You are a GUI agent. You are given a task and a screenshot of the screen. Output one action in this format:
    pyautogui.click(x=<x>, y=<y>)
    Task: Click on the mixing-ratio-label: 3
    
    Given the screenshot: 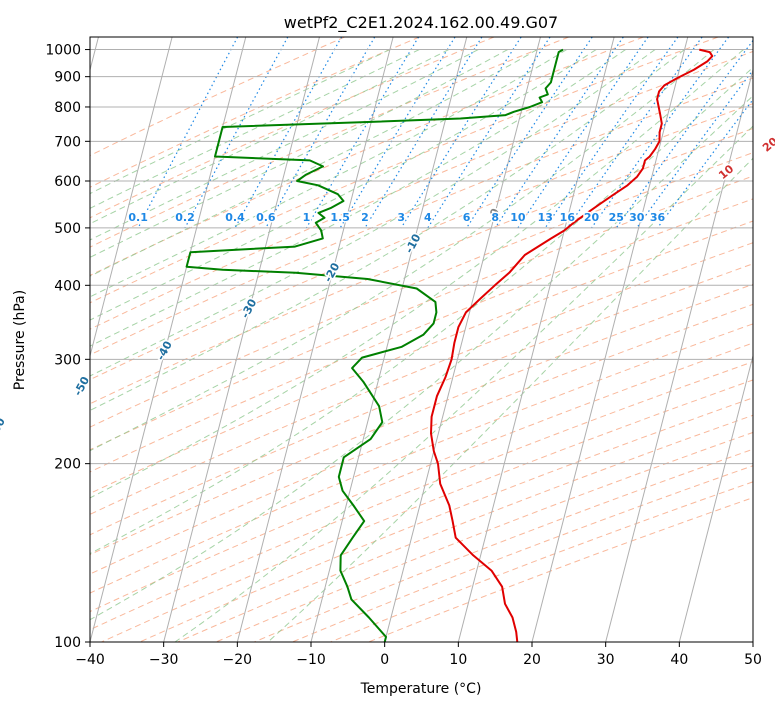 What is the action you would take?
    pyautogui.click(x=401, y=217)
    